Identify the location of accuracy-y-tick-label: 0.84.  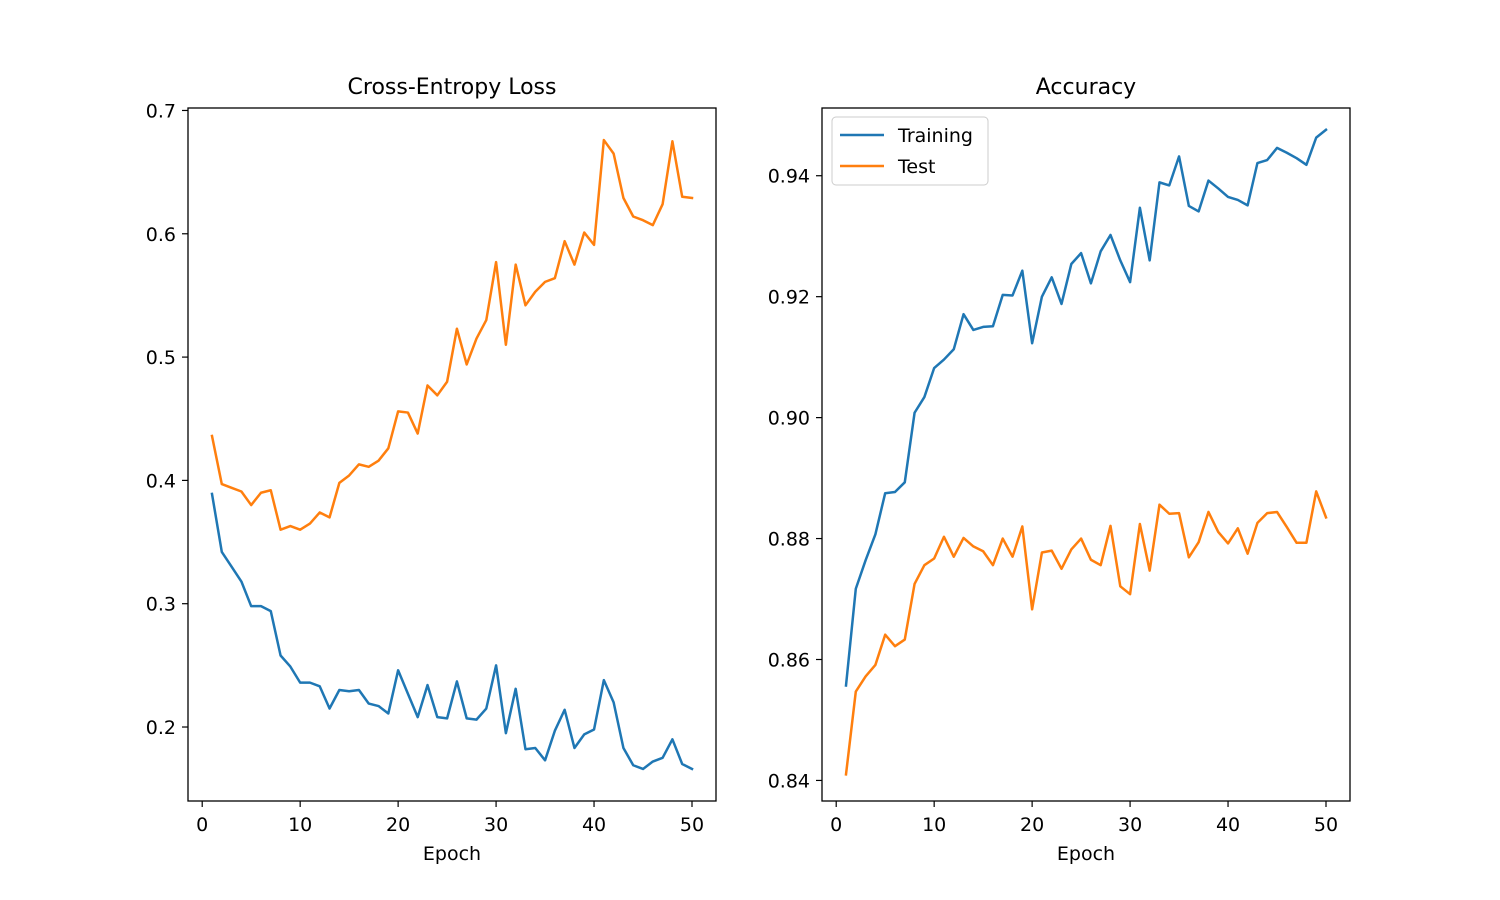
(789, 781).